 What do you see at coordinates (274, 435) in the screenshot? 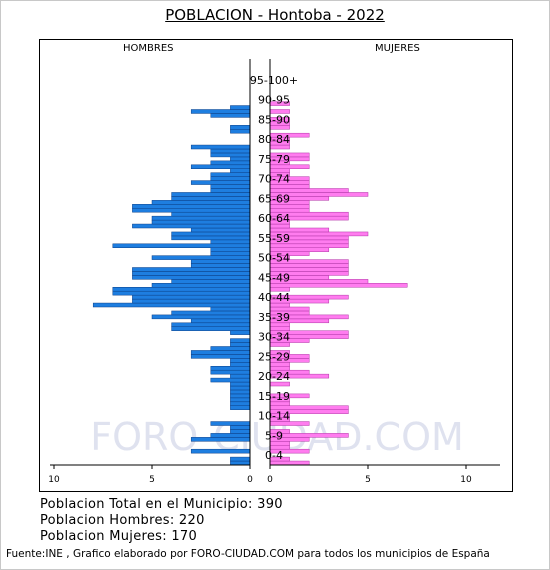
I see `age-group-label: 5-9` at bounding box center [274, 435].